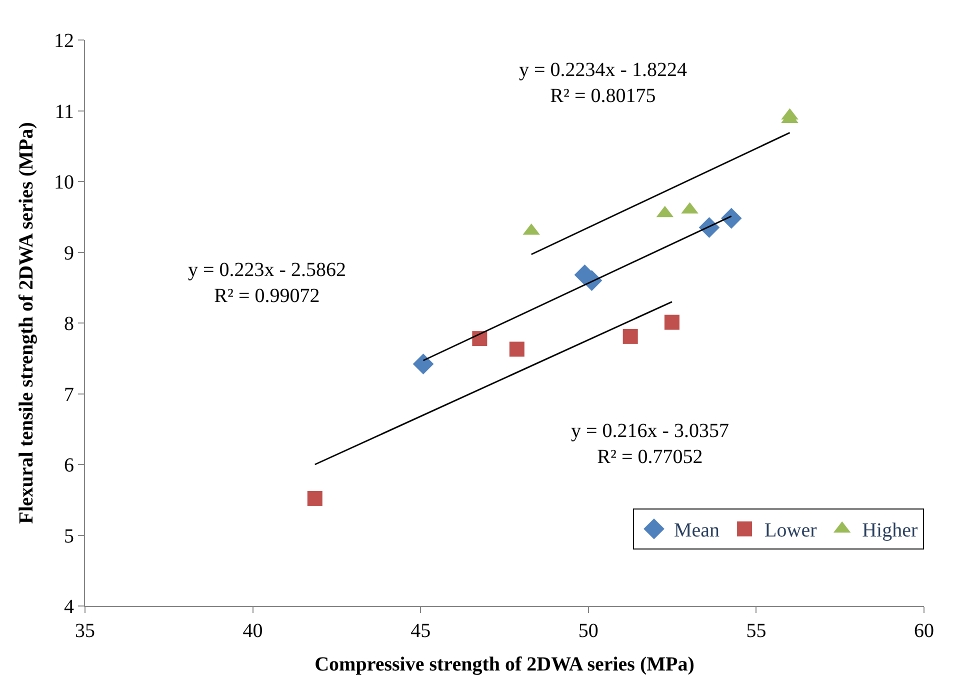  Describe the element at coordinates (69, 536) in the screenshot. I see `y-tick-label: 5` at that location.